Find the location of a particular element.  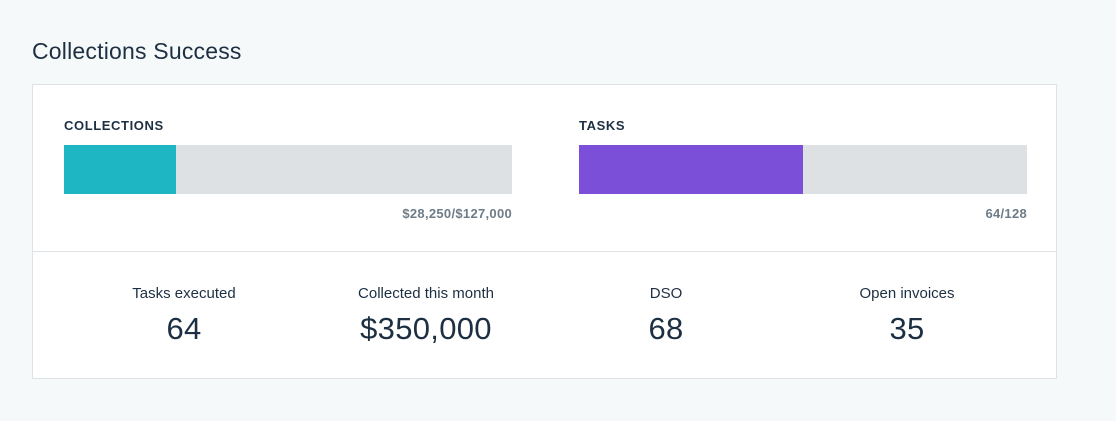

stat-value: 35 is located at coordinates (907, 328).